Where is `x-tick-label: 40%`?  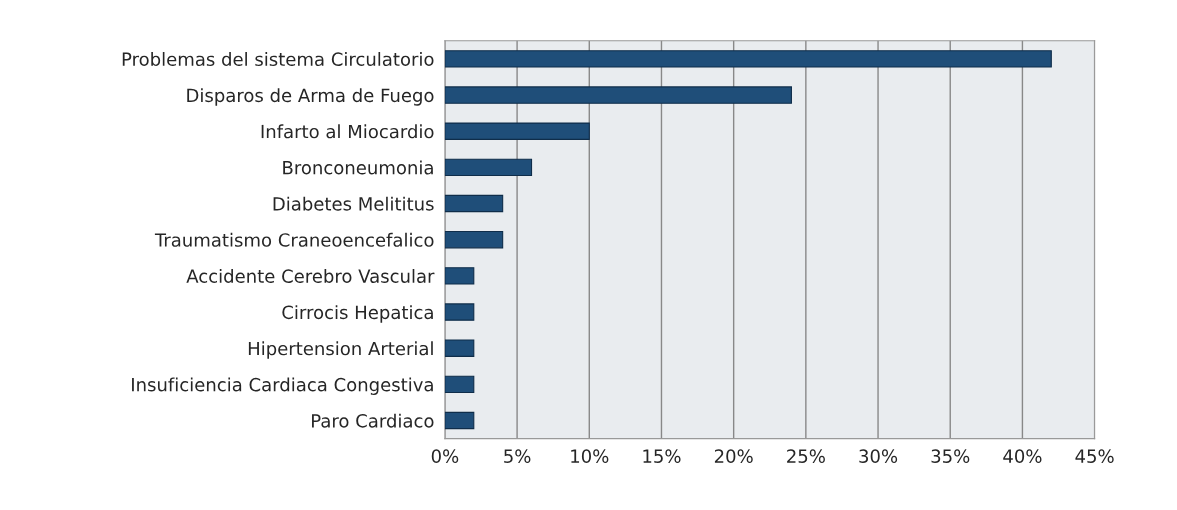 x-tick-label: 40% is located at coordinates (1022, 456).